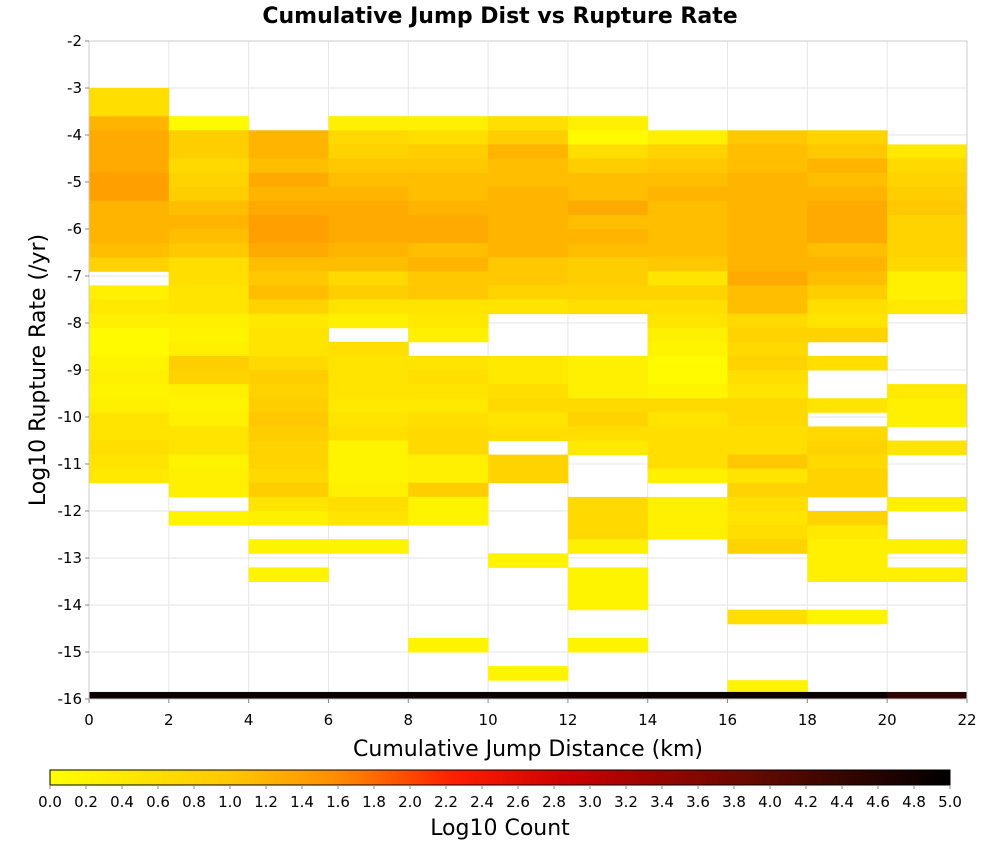 This screenshot has width=1000, height=854. Describe the element at coordinates (50, 802) in the screenshot. I see `colorbar-tick-label: 0.0` at that location.